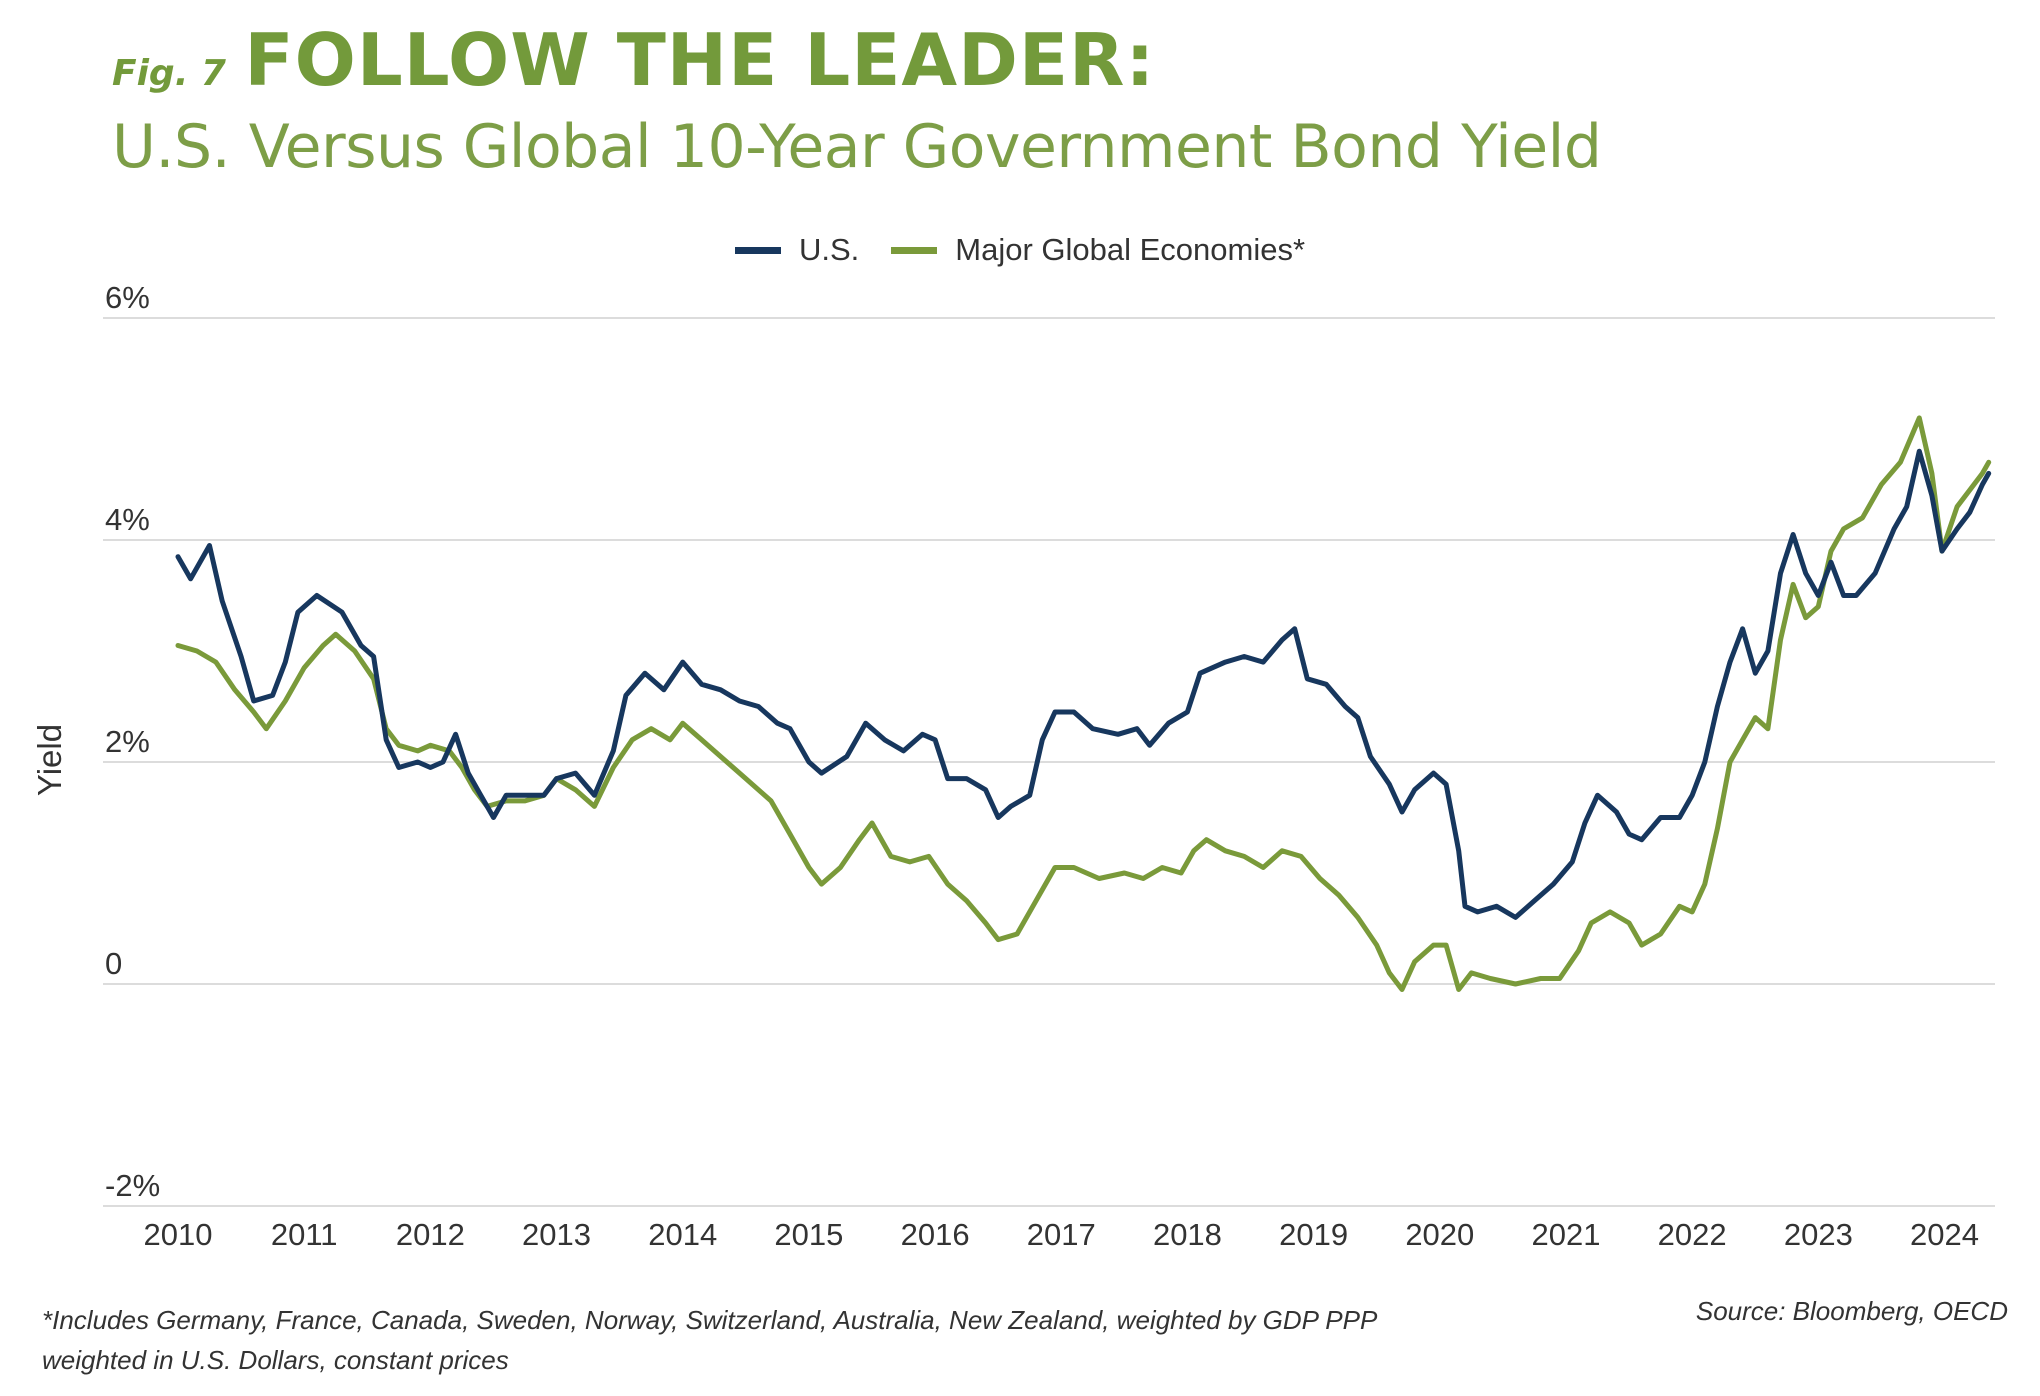  What do you see at coordinates (914, 250) in the screenshot?
I see `legend-swatch-global` at bounding box center [914, 250].